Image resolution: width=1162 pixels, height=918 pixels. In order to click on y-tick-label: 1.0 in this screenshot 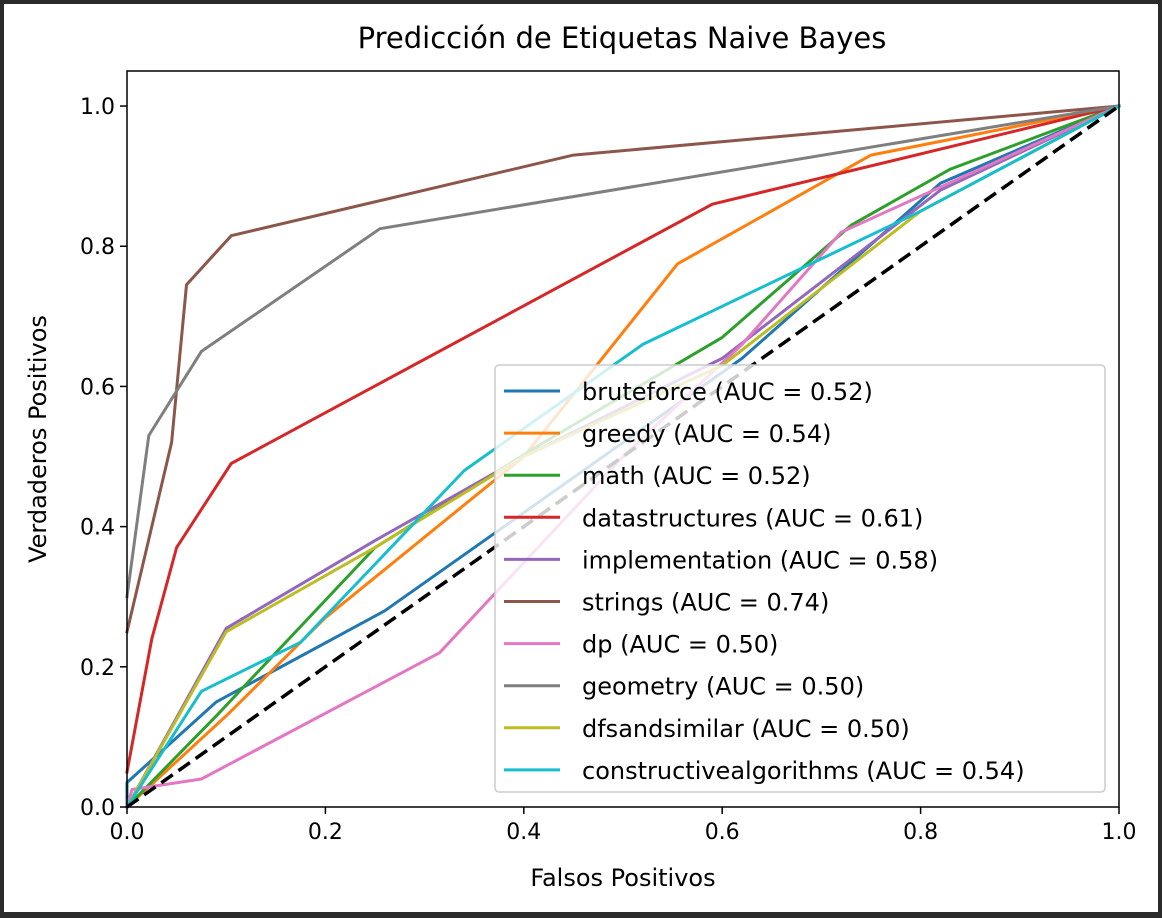, I will do `click(97, 107)`.